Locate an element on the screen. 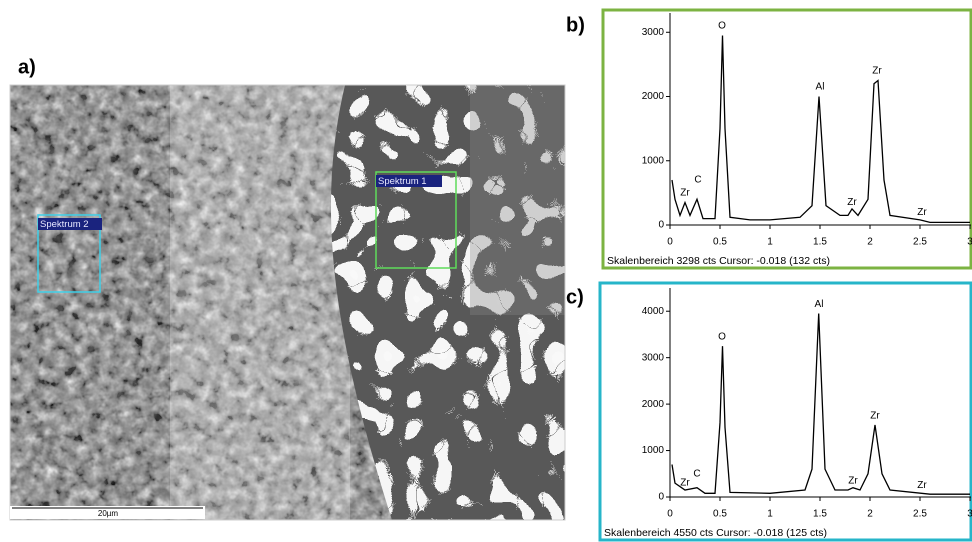  panel-label: a) is located at coordinates (27, 67).